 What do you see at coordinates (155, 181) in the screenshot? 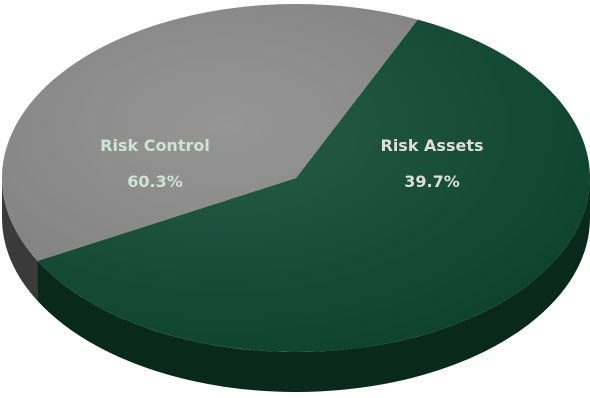
I see `slice-value-risk-control: 60.3%` at bounding box center [155, 181].